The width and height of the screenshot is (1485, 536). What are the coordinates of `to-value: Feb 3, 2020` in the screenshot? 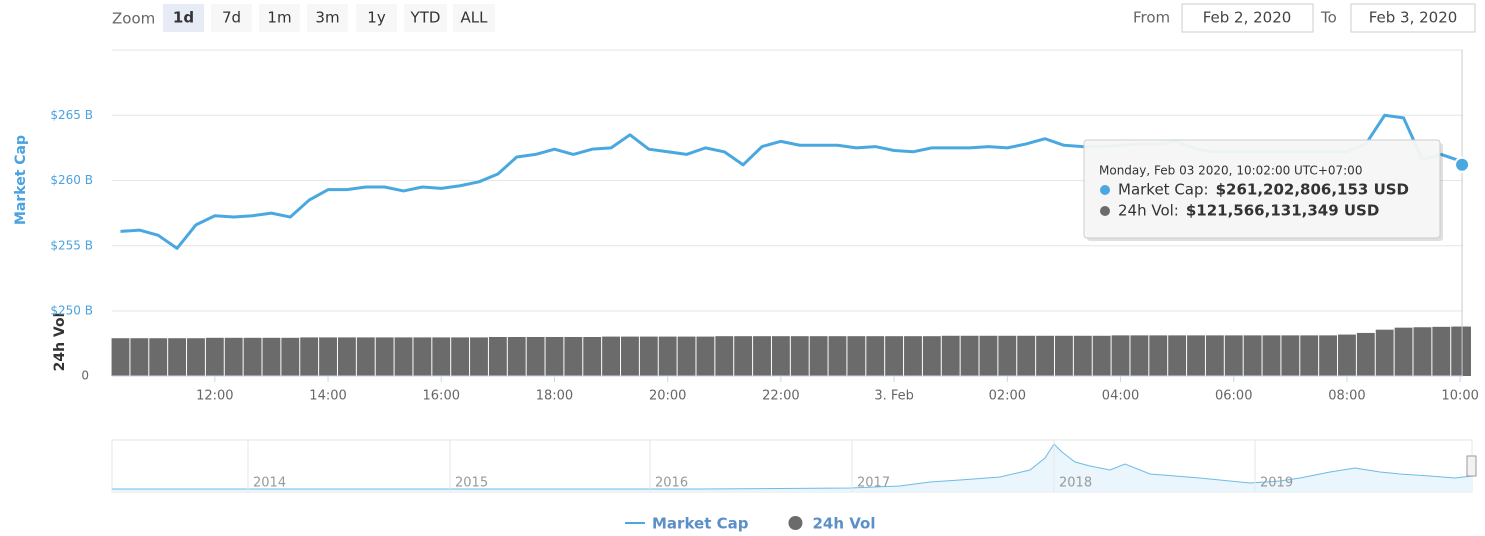 It's located at (1413, 18).